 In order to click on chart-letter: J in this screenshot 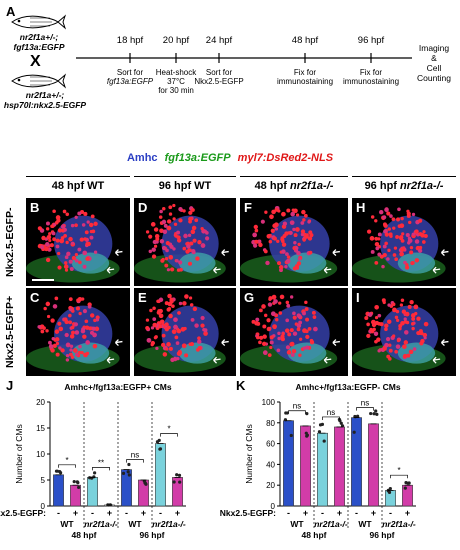, I will do `click(9, 385)`.